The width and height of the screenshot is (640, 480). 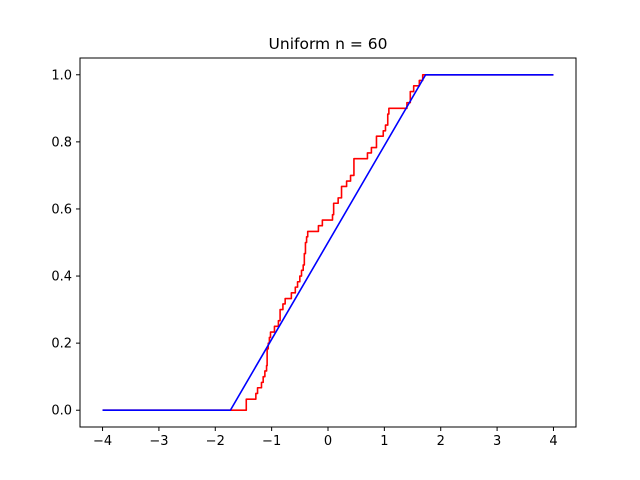 What do you see at coordinates (553, 441) in the screenshot?
I see `x-tick-label: 4` at bounding box center [553, 441].